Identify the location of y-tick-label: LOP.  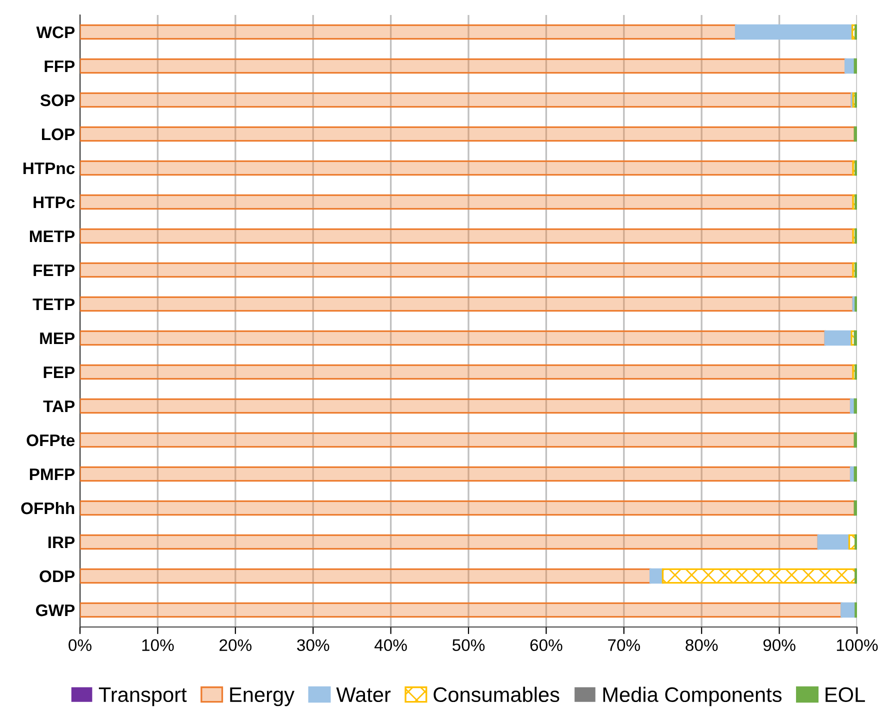
(58, 134).